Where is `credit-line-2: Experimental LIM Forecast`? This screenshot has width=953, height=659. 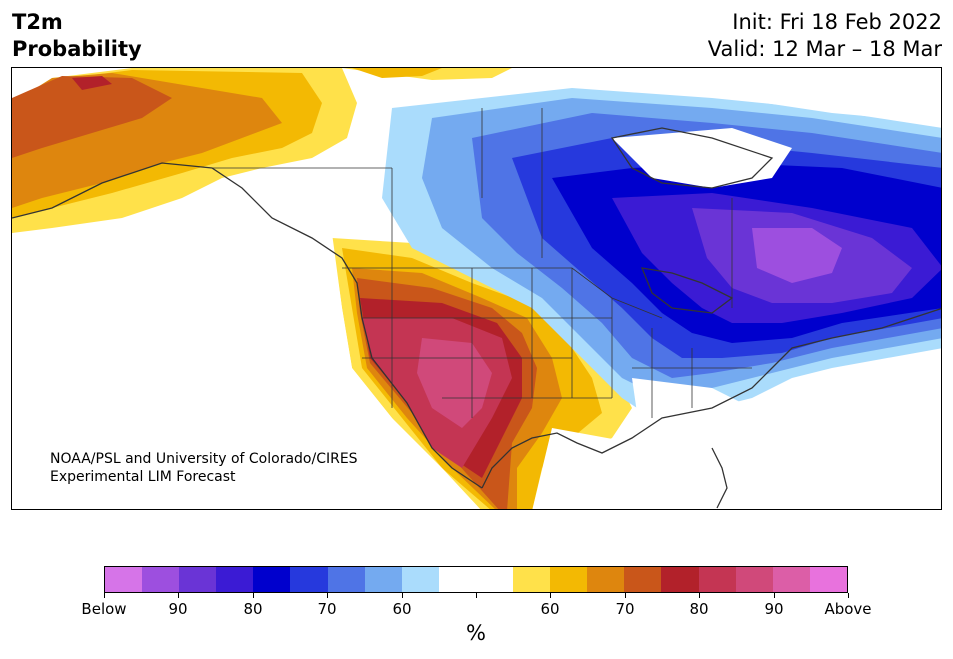 credit-line-2: Experimental LIM Forecast is located at coordinates (143, 477).